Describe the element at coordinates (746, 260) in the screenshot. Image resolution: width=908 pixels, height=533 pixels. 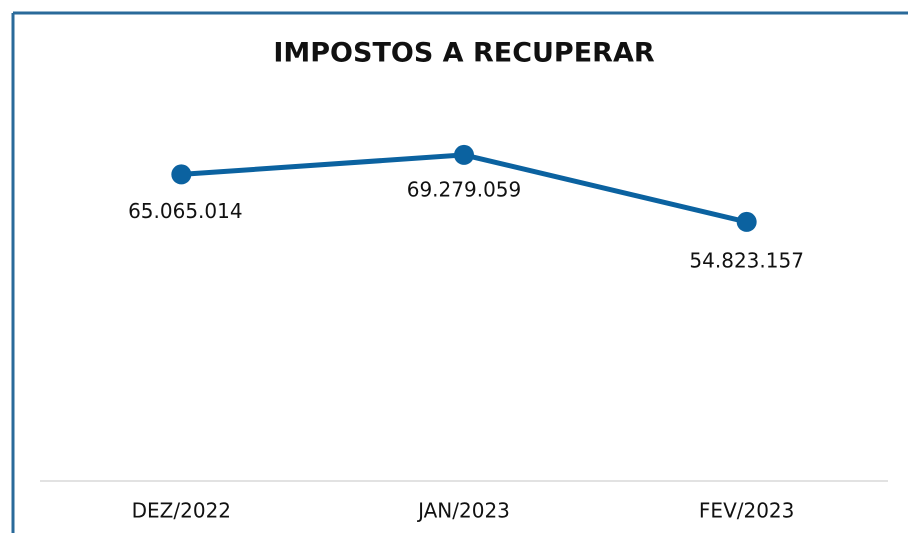
I see `data-label: 54.823.157` at that location.